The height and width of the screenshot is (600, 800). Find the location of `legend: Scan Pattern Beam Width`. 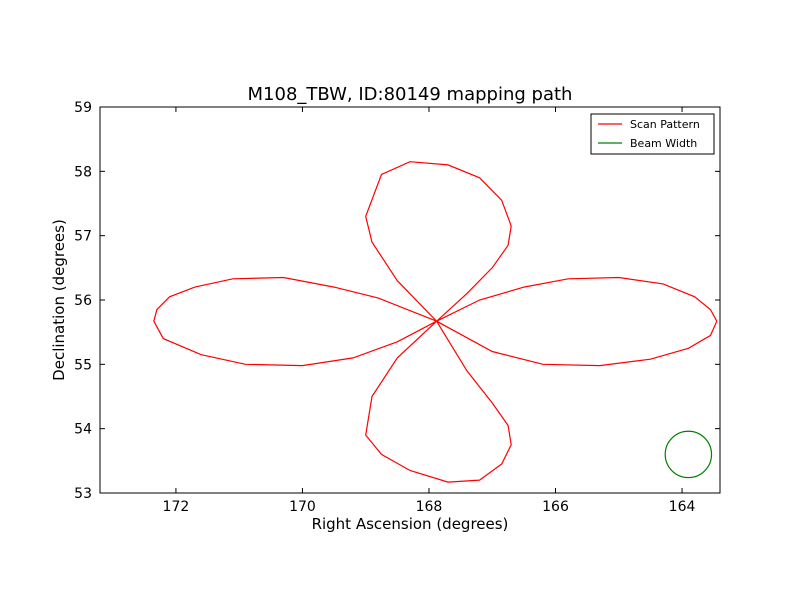

legend: Scan Pattern Beam Width is located at coordinates (652, 134).